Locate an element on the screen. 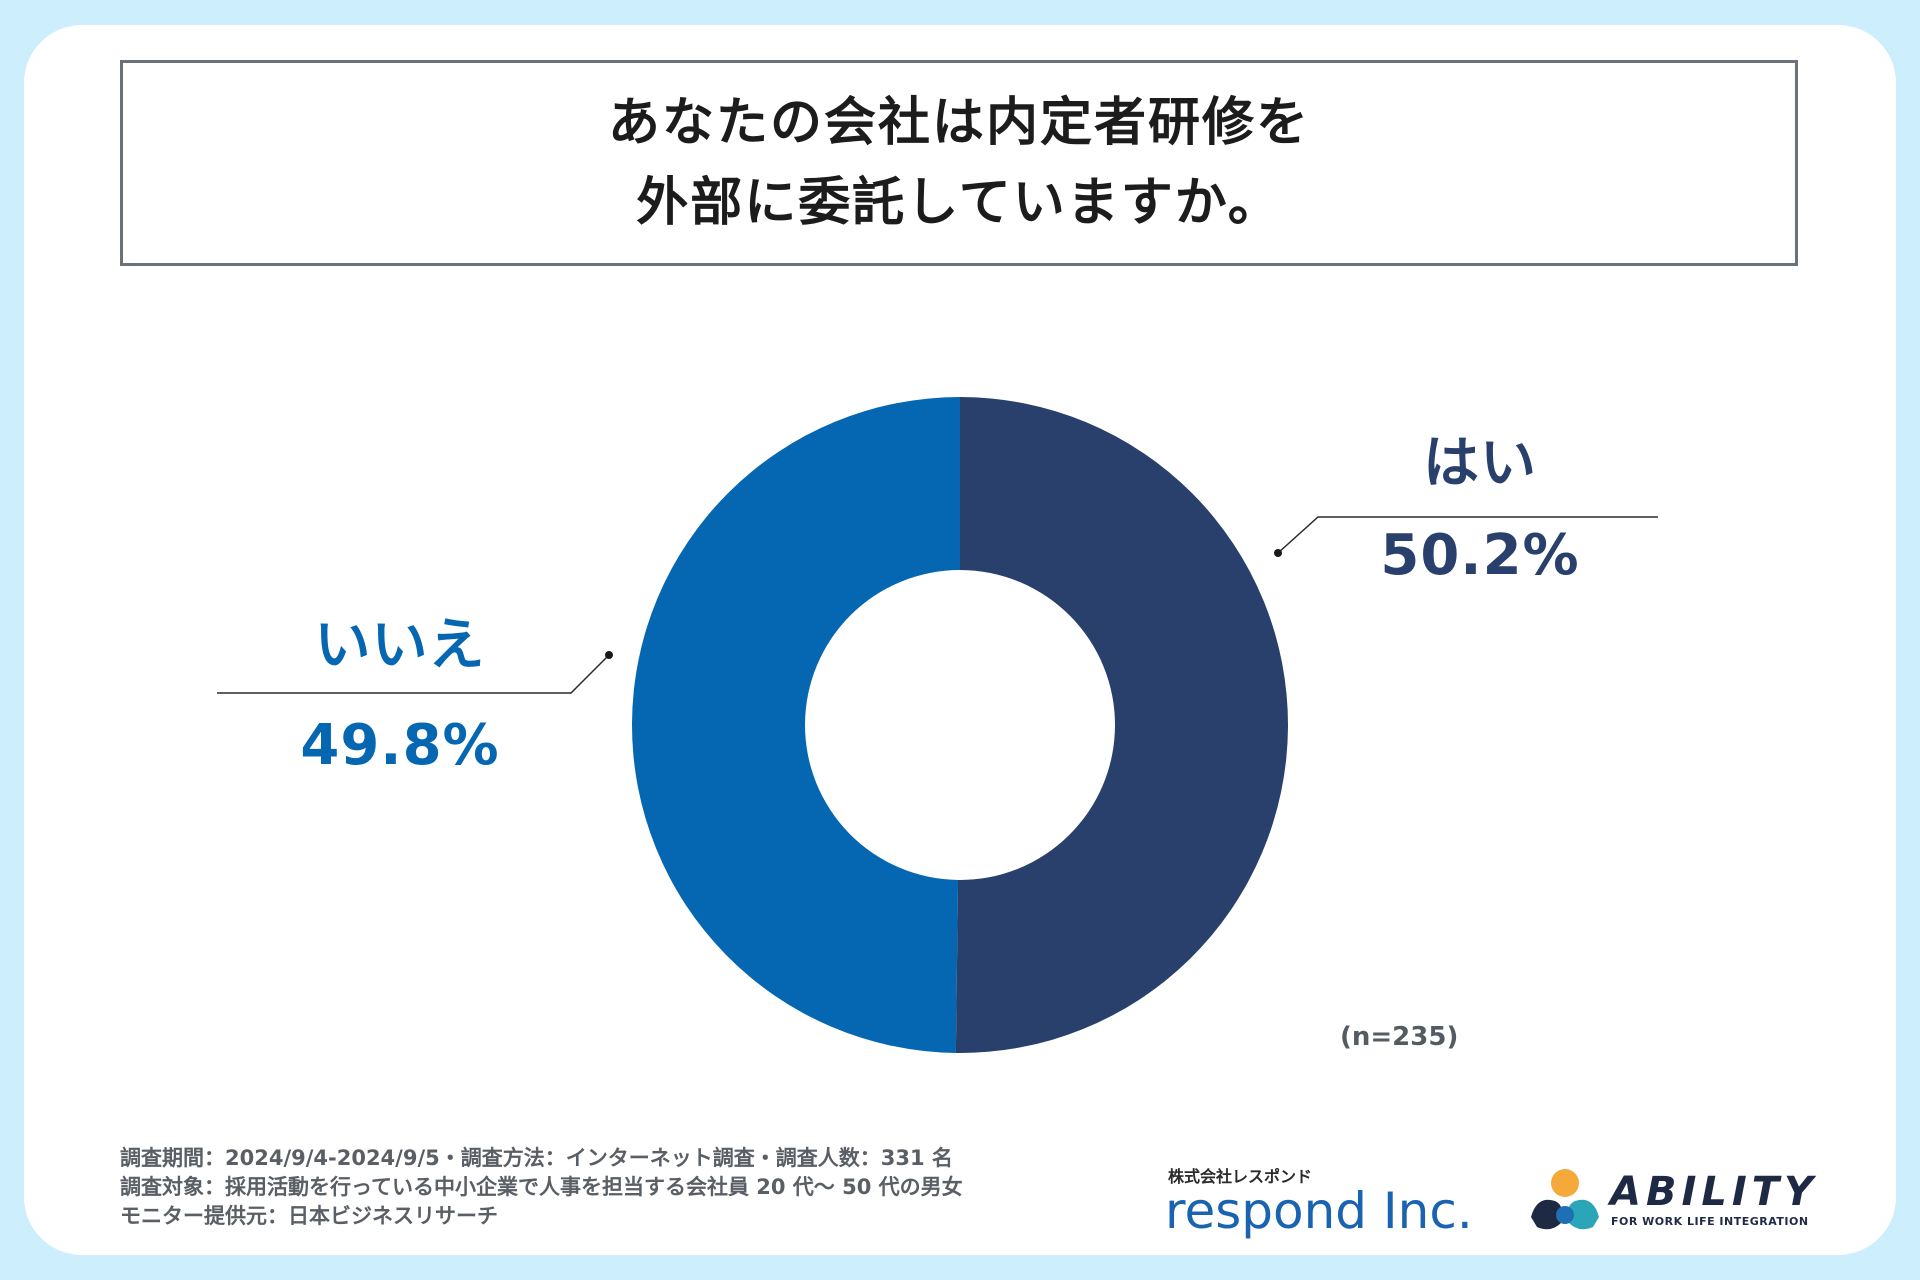 The height and width of the screenshot is (1280, 1920). leader-line-no is located at coordinates (413, 674).